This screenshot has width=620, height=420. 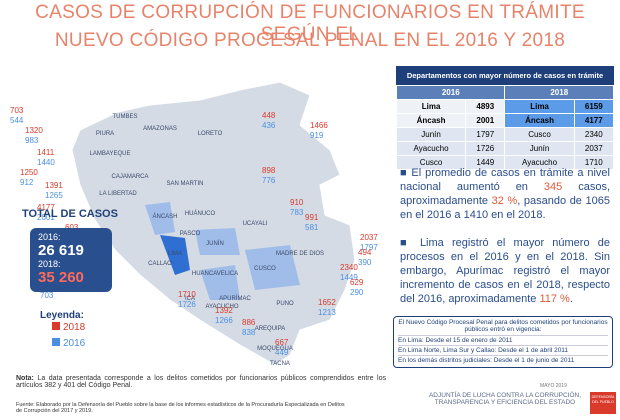 What do you see at coordinates (74, 343) in the screenshot?
I see `legend-label: 2016` at bounding box center [74, 343].